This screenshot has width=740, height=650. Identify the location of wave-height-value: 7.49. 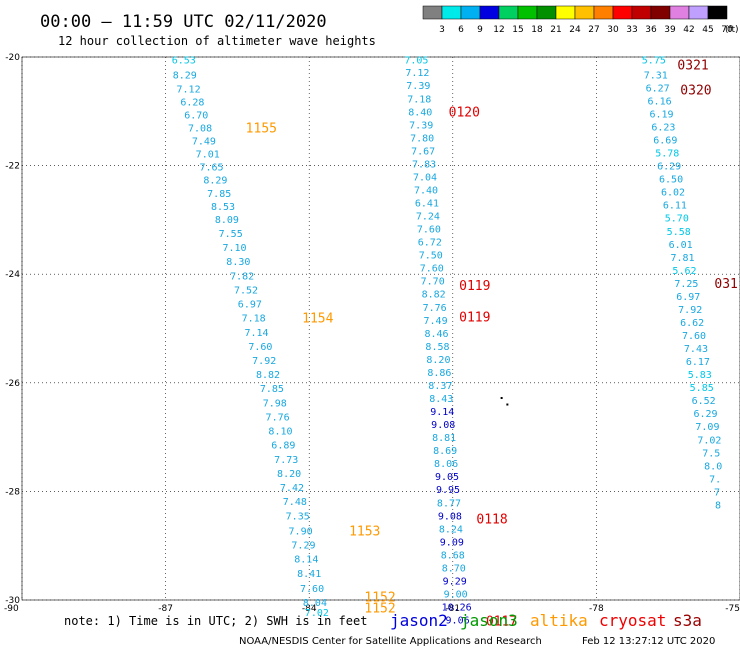
(436, 321).